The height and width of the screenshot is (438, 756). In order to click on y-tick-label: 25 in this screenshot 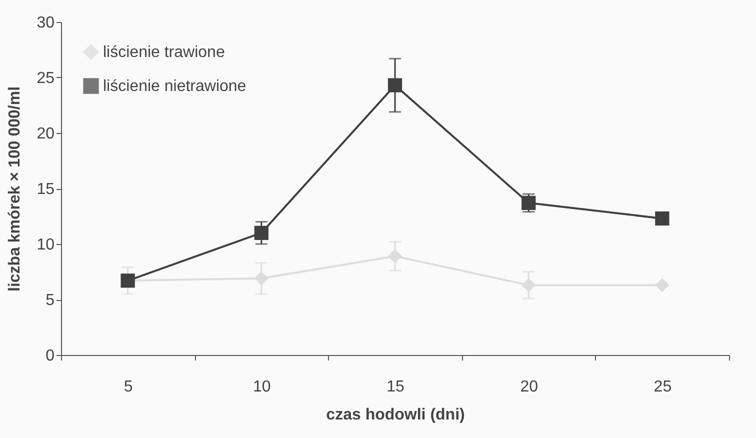, I will do `click(45, 78)`.